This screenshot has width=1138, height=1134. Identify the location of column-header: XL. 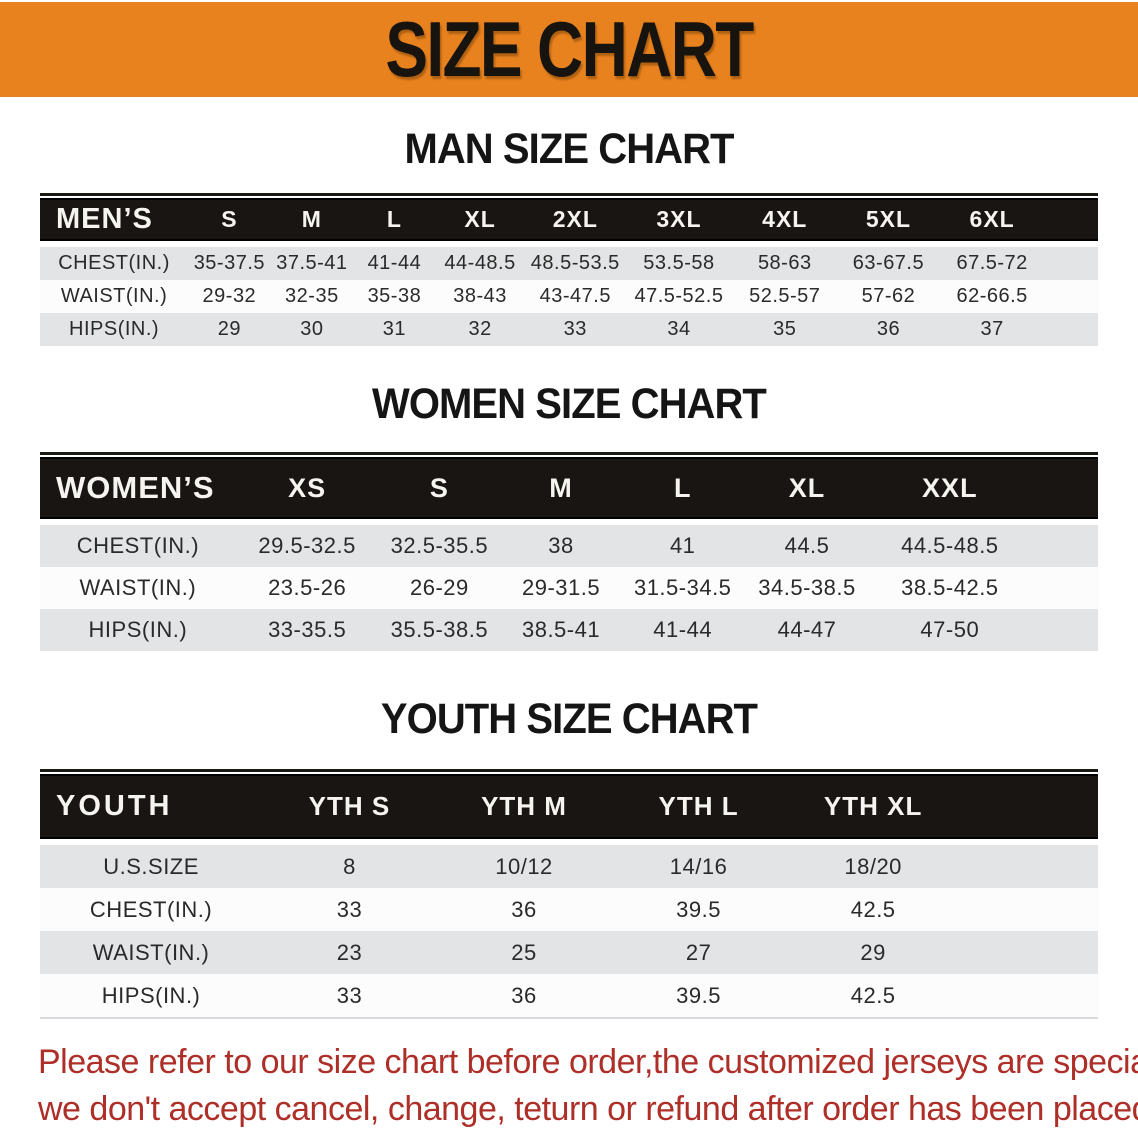
(480, 219).